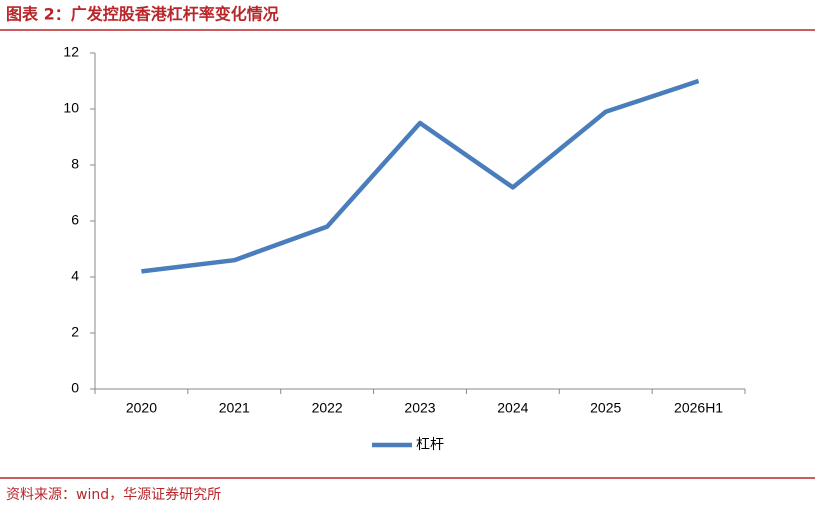 This screenshot has height=511, width=815. What do you see at coordinates (698, 408) in the screenshot?
I see `x-tick-label: 2026H1` at bounding box center [698, 408].